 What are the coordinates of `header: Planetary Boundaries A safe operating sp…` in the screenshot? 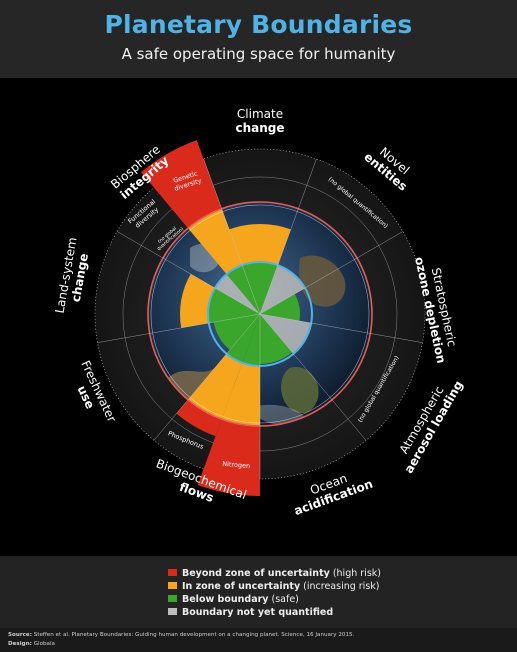 It's located at (258, 39).